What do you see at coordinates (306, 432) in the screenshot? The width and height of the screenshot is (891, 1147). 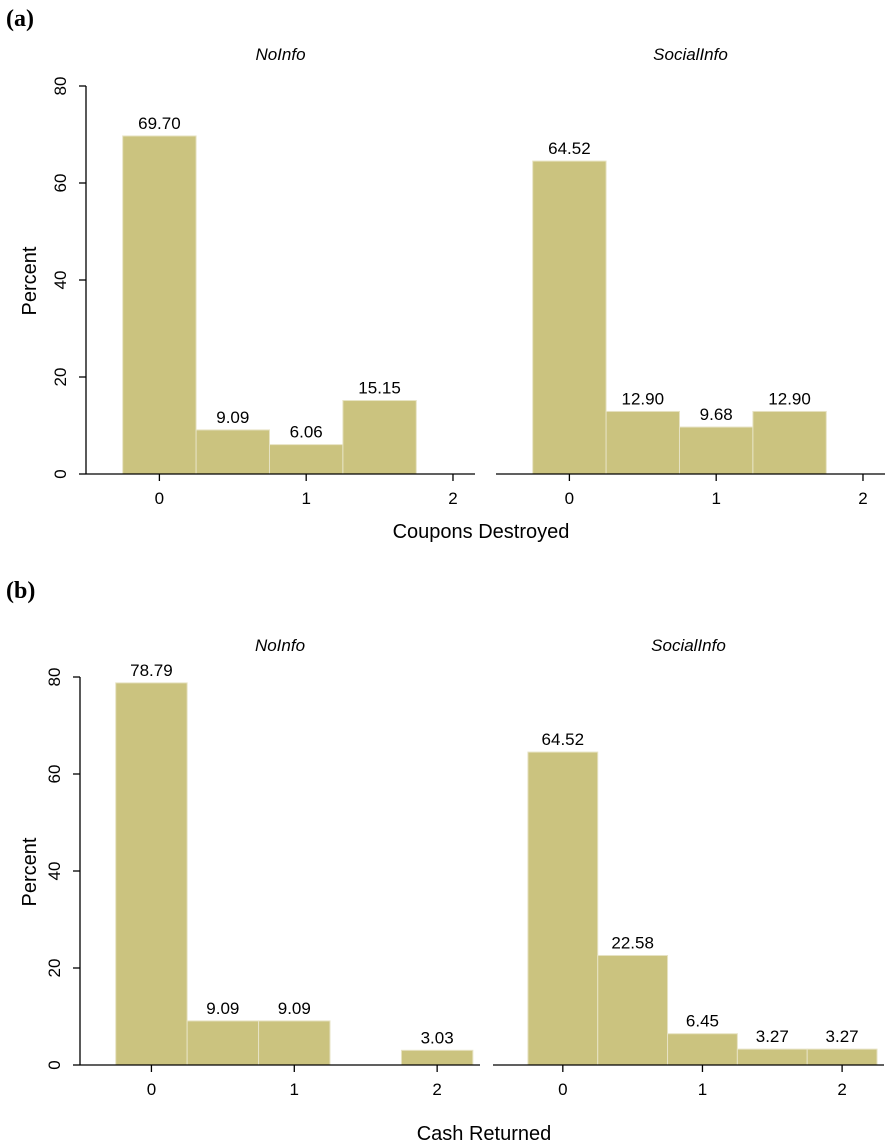 I see `panel-a-noinfo-bar-label: 6.06` at bounding box center [306, 432].